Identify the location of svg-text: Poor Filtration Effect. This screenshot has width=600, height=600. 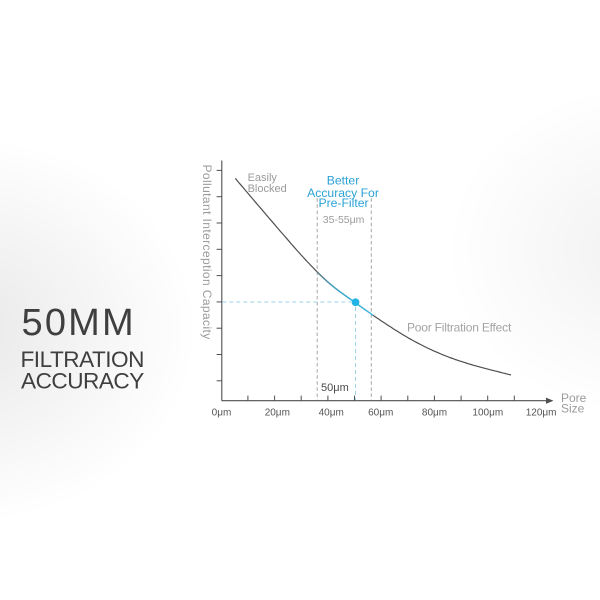
(459, 328).